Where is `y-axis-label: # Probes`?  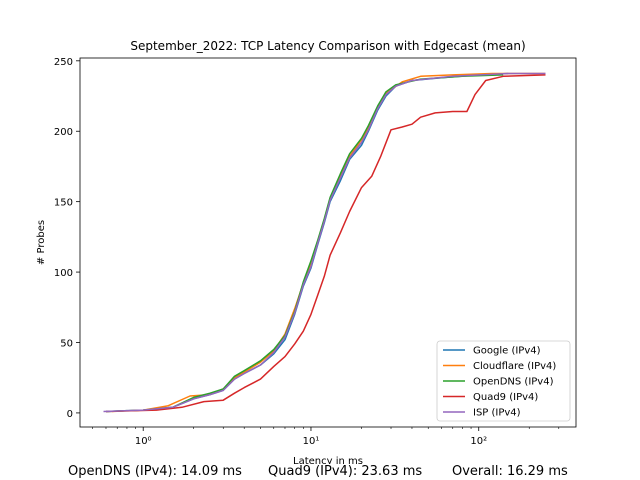 y-axis-label: # Probes is located at coordinates (41, 242).